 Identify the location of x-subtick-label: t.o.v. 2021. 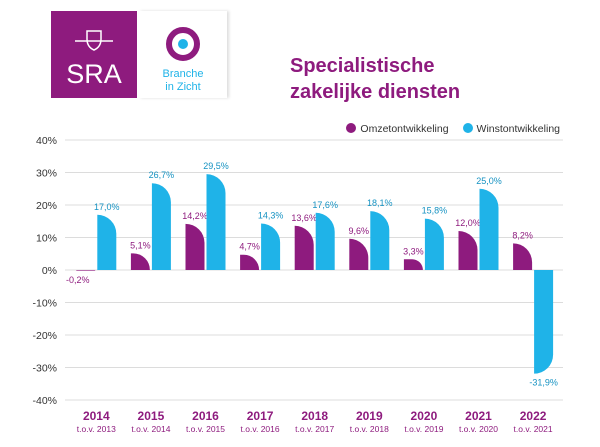
(533, 429).